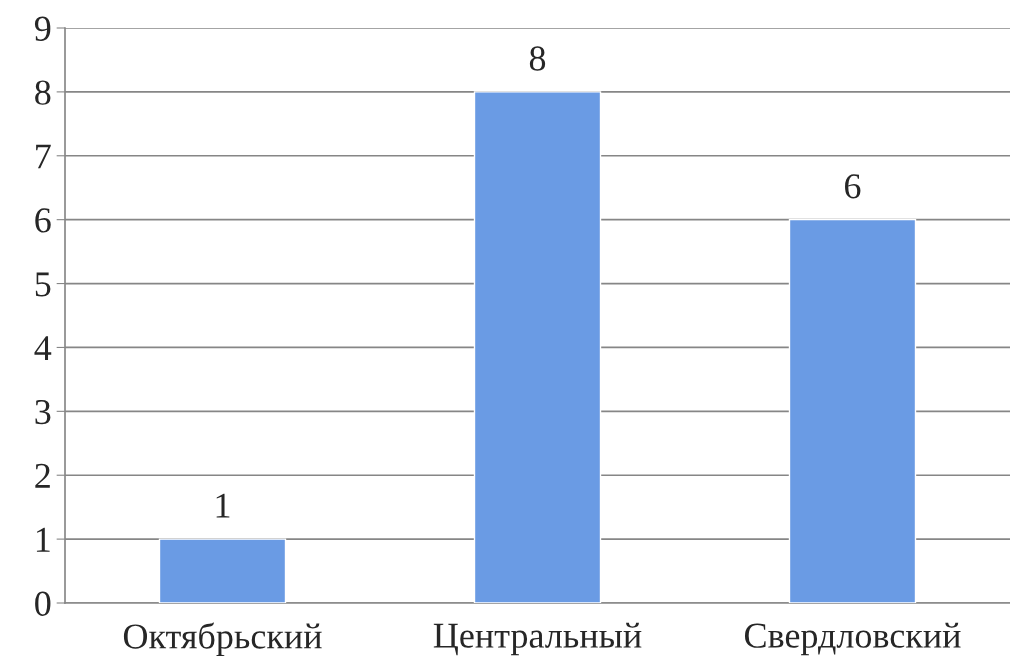 The height and width of the screenshot is (666, 1010). I want to click on y-tick-label: 4, so click(43, 348).